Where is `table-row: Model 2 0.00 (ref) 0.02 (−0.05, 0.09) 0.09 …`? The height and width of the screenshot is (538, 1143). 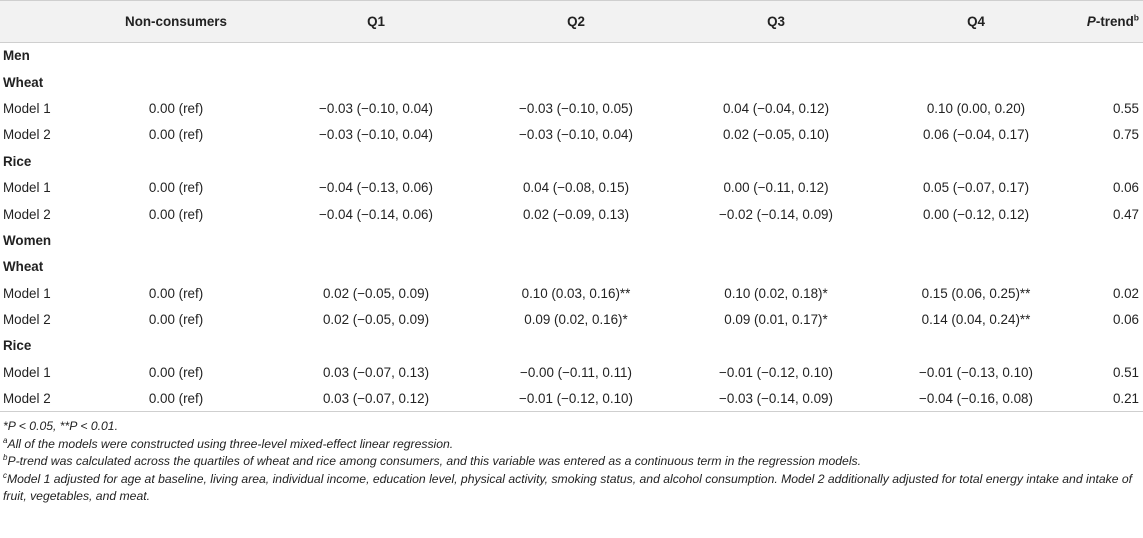
table-row: Model 2 0.00 (ref) 0.02 (−0.05, 0.09) 0.09 … is located at coordinates (571, 319).